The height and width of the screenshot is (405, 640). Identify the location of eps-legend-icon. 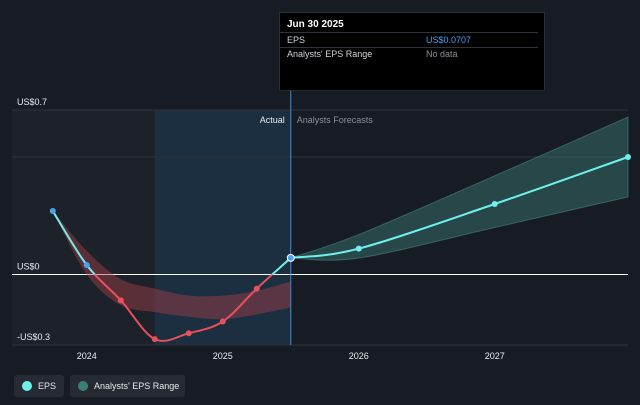
(27, 386).